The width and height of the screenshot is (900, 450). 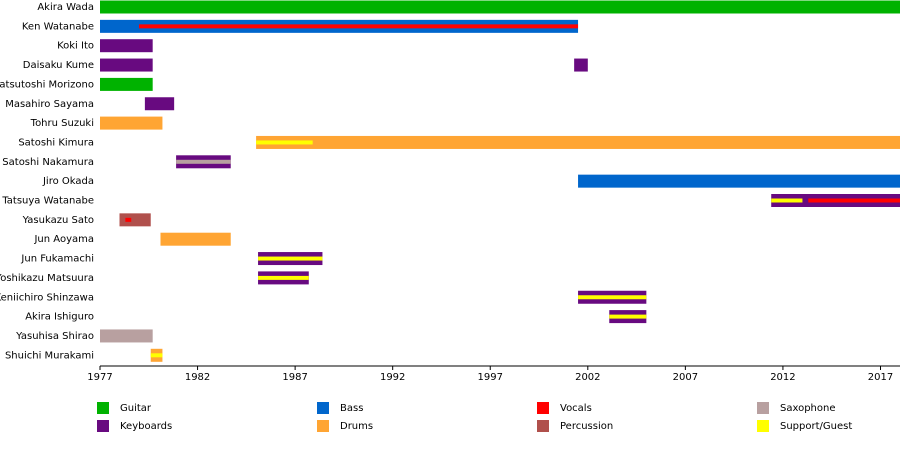 I want to click on legend-label: Saxophone, so click(x=808, y=408).